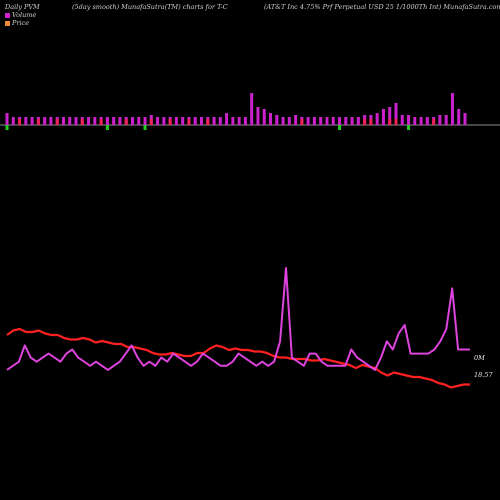 The width and height of the screenshot is (500, 500). I want to click on legend-volume-swatch, so click(7, 15).